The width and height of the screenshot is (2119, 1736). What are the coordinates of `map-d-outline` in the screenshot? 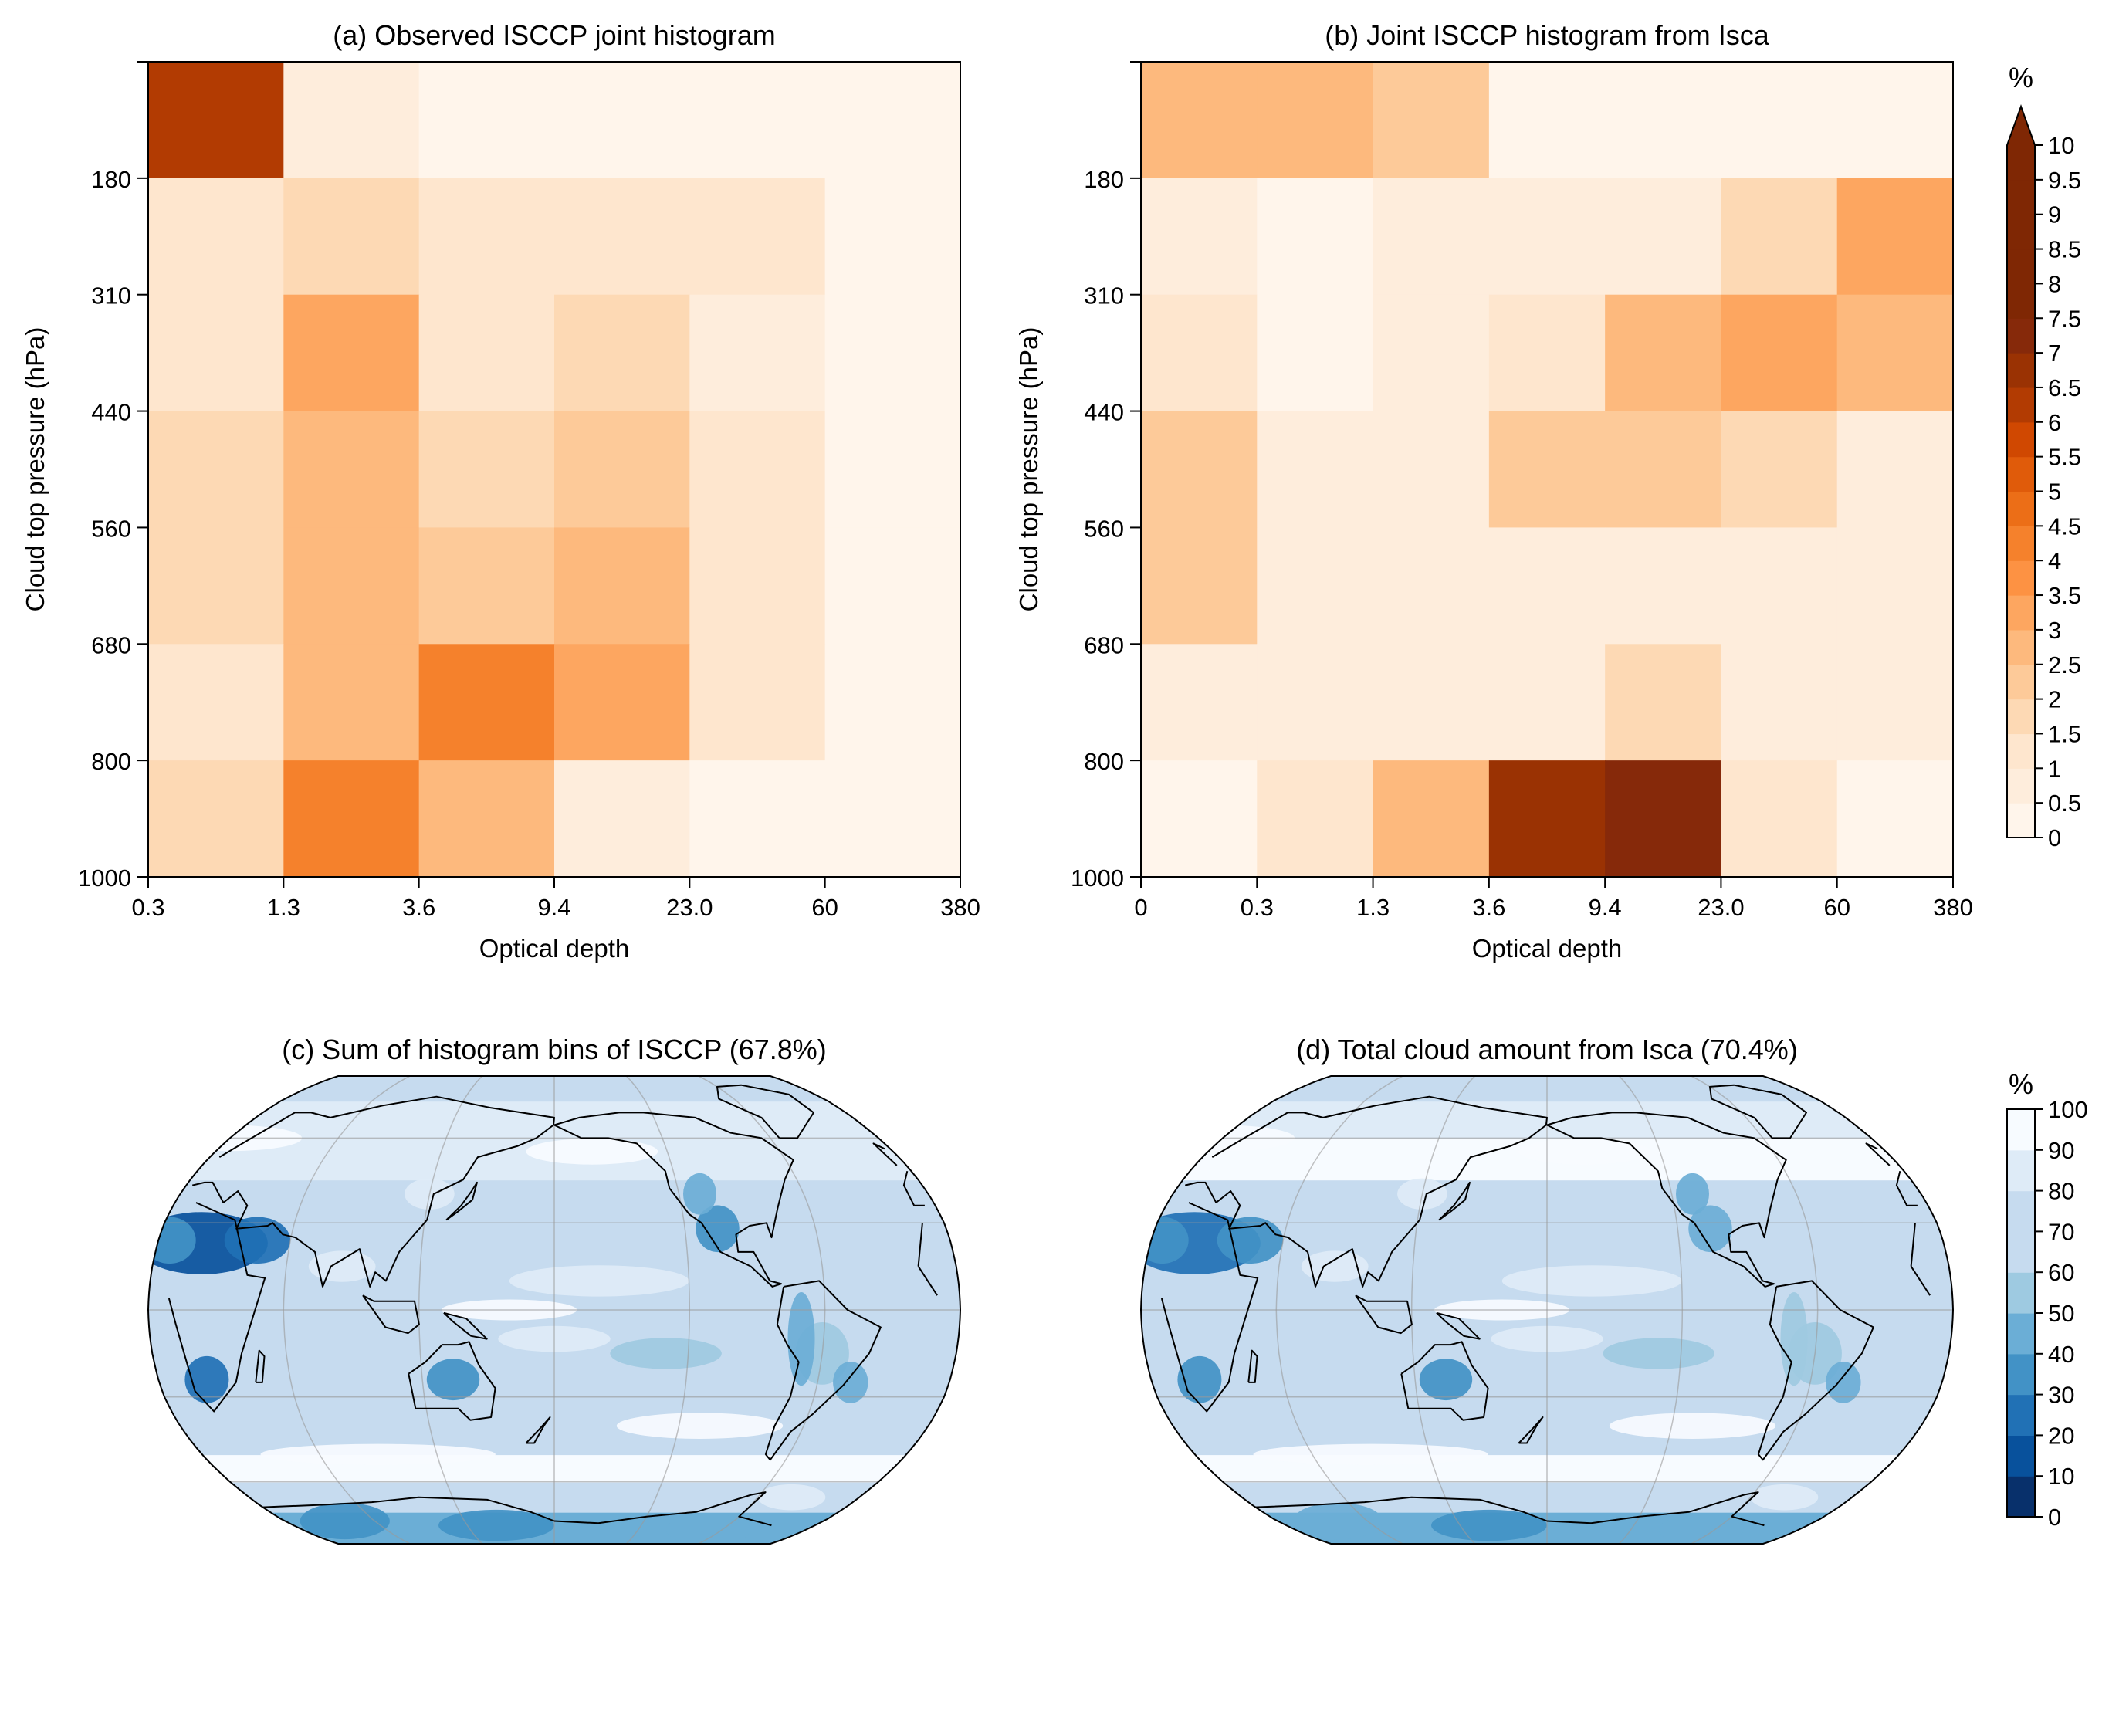 It's located at (1547, 1310).